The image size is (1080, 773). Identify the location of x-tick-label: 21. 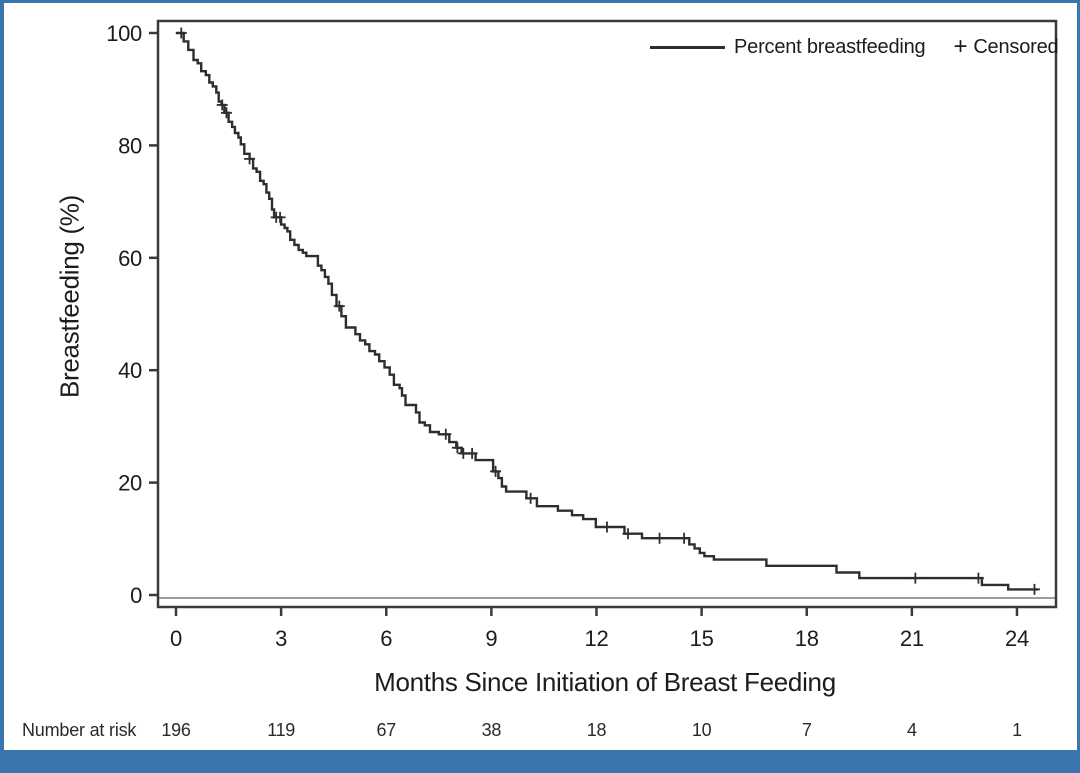
(912, 638).